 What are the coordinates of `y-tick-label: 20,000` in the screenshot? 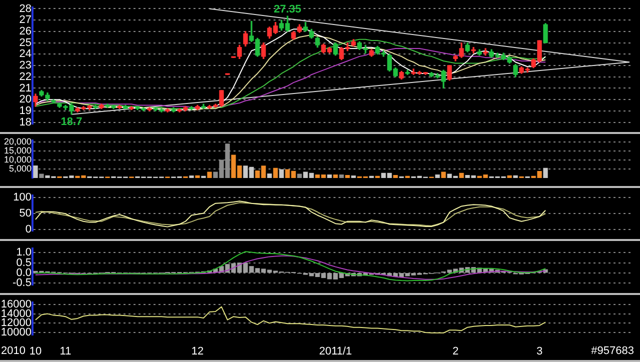 It's located at (18, 141).